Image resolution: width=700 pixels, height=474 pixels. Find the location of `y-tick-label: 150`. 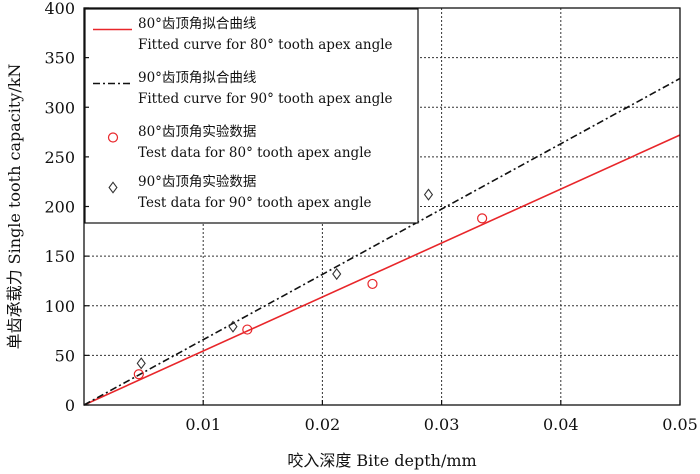

y-tick-label: 150 is located at coordinates (59, 256).